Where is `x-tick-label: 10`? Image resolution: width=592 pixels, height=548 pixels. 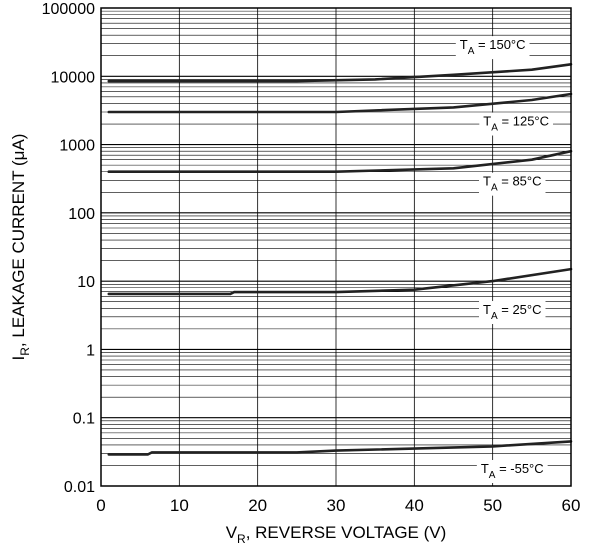 x-tick-label: 10 is located at coordinates (179, 505).